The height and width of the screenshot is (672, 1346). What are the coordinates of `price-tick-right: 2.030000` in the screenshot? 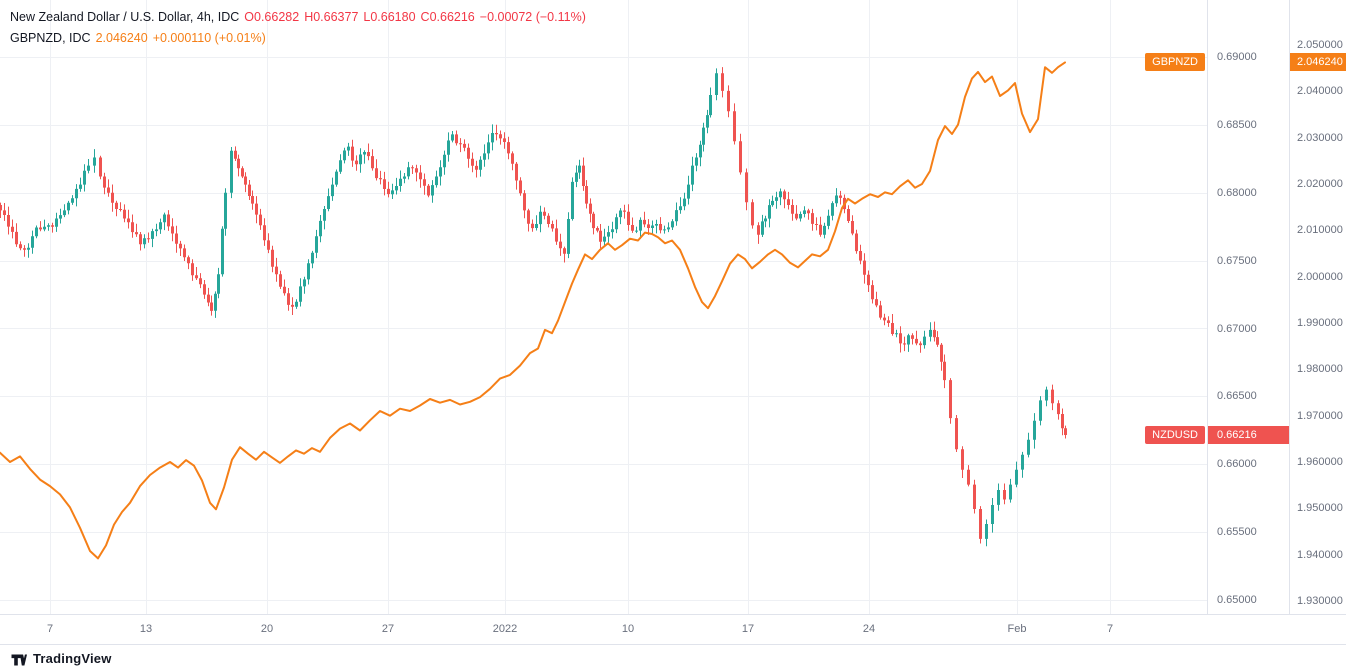 It's located at (1320, 137).